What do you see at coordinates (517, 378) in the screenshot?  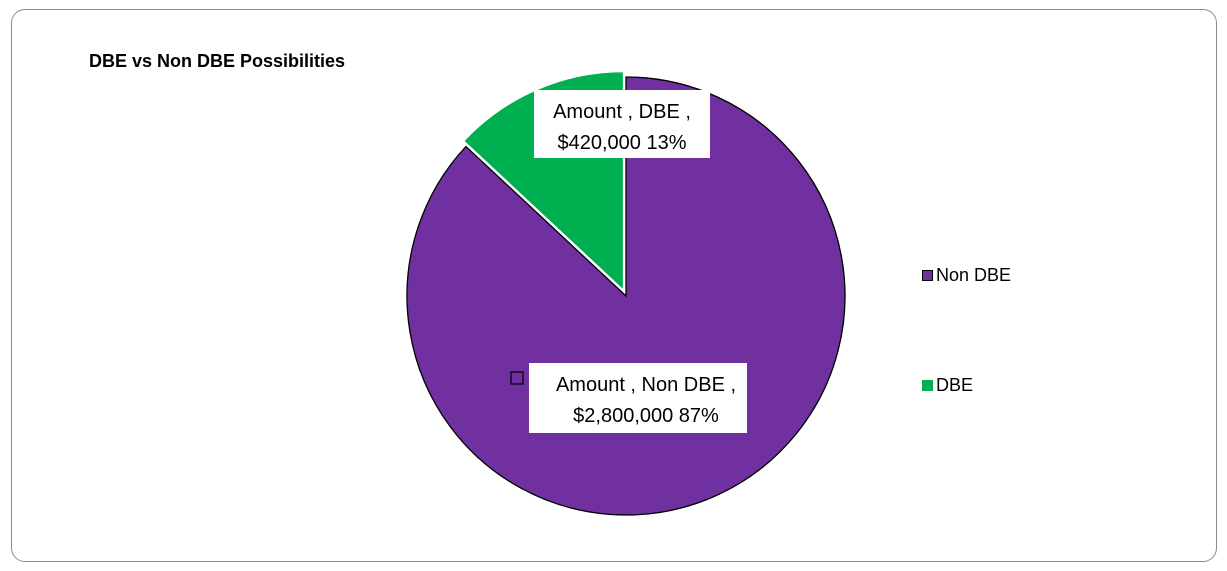 I see `data-label-non-dbe-marker` at bounding box center [517, 378].